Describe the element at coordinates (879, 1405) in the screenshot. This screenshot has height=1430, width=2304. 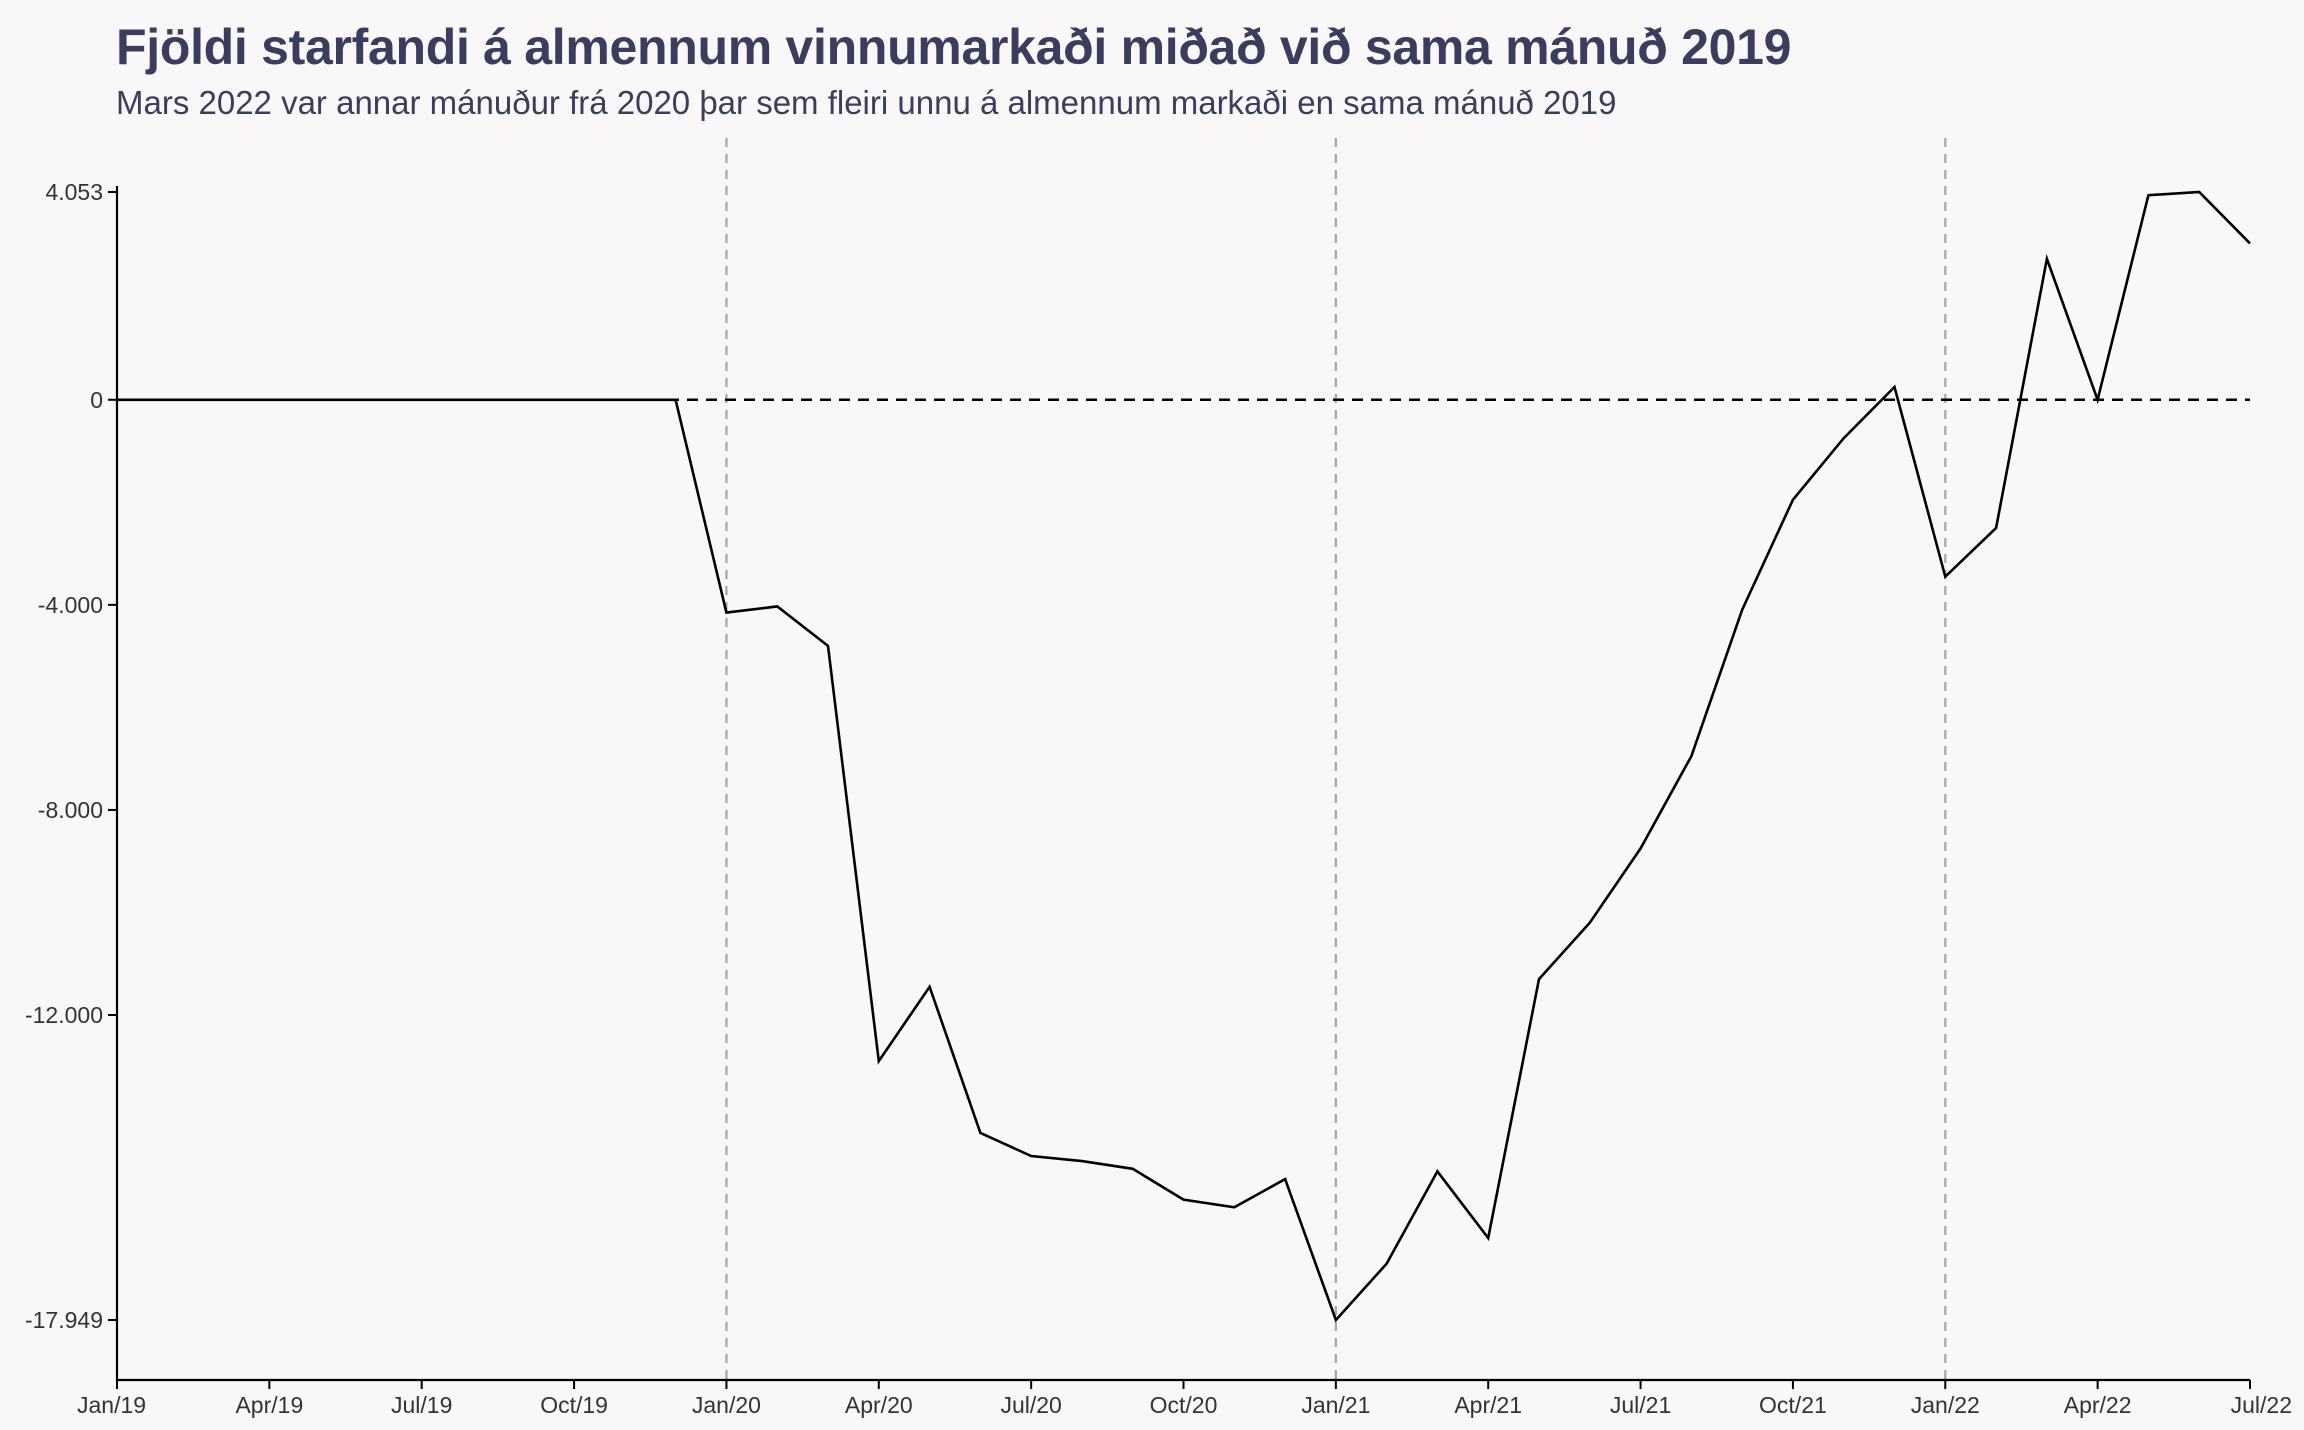
I see `x-tick-label: Apr/20` at that location.